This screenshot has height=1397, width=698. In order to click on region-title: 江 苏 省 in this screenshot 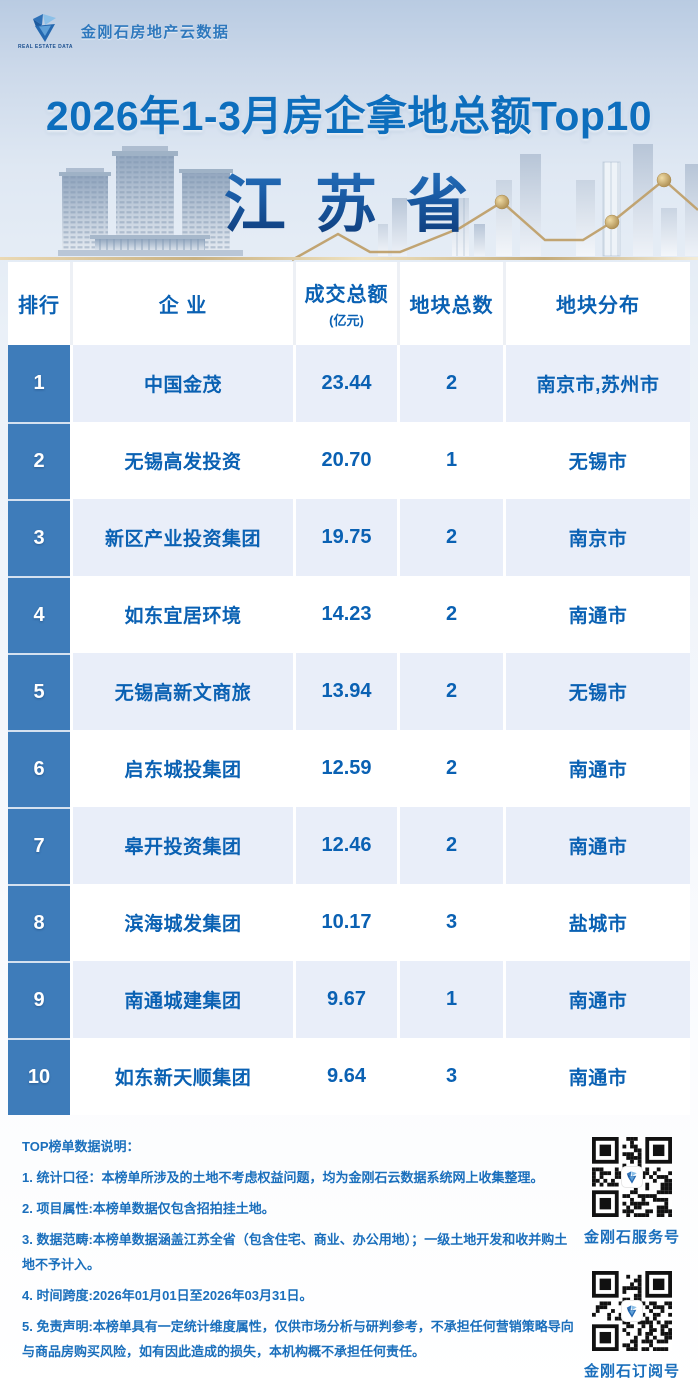, I will do `click(349, 199)`.